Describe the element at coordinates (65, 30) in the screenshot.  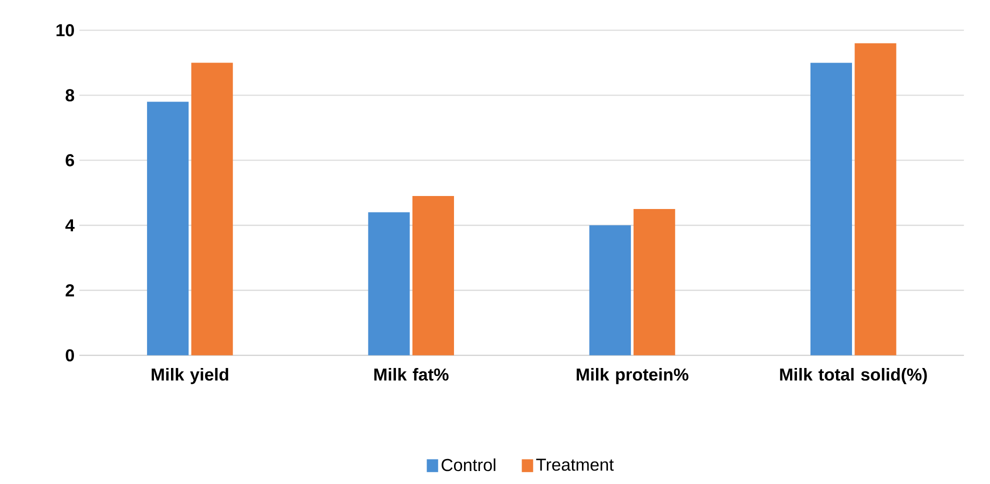
I see `y-tick-label: 10` at that location.